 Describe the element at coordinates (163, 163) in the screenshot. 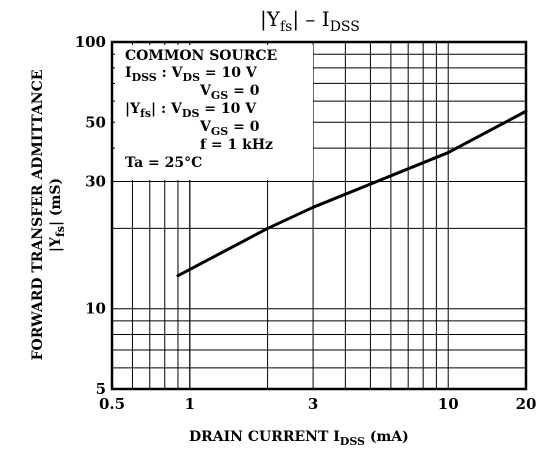

I see `annotation-temperature: Ta = 25°C` at that location.